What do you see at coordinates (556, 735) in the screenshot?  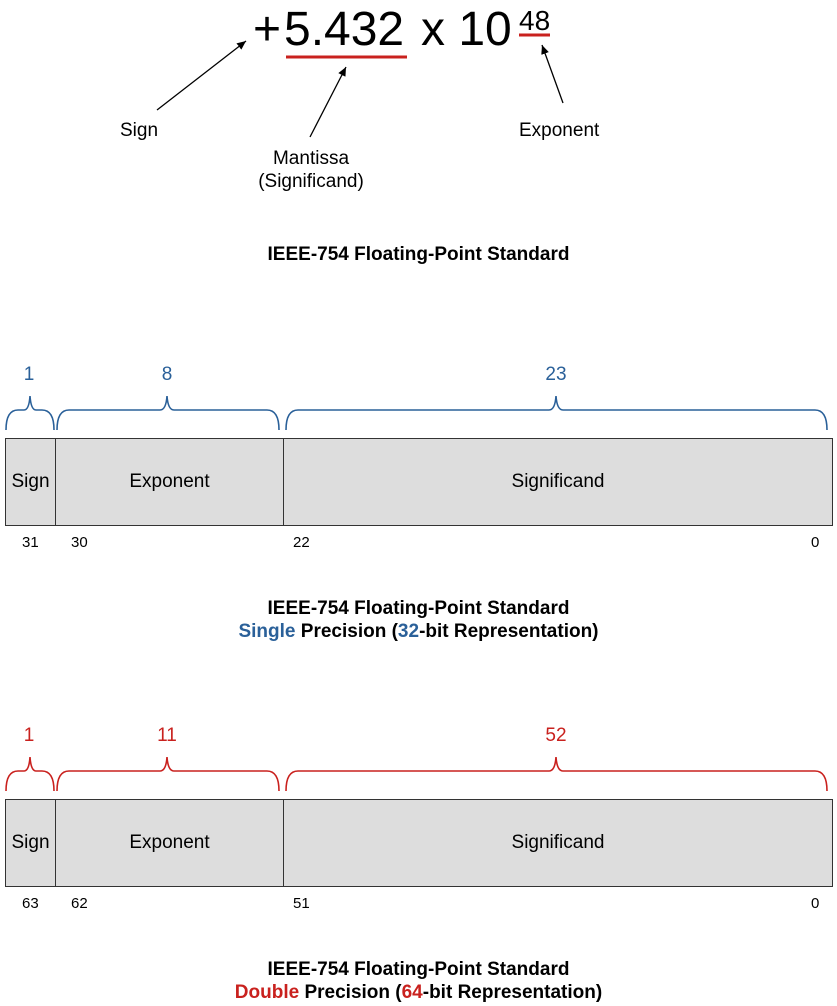 I see `double-significand-width: 52` at bounding box center [556, 735].